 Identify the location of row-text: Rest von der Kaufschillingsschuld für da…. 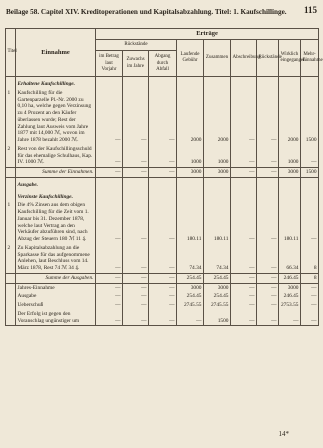
(55, 156).